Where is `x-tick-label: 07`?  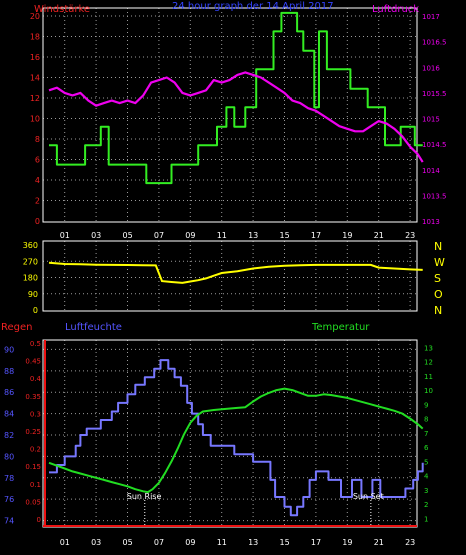
x-tick-label: 07 is located at coordinates (159, 235).